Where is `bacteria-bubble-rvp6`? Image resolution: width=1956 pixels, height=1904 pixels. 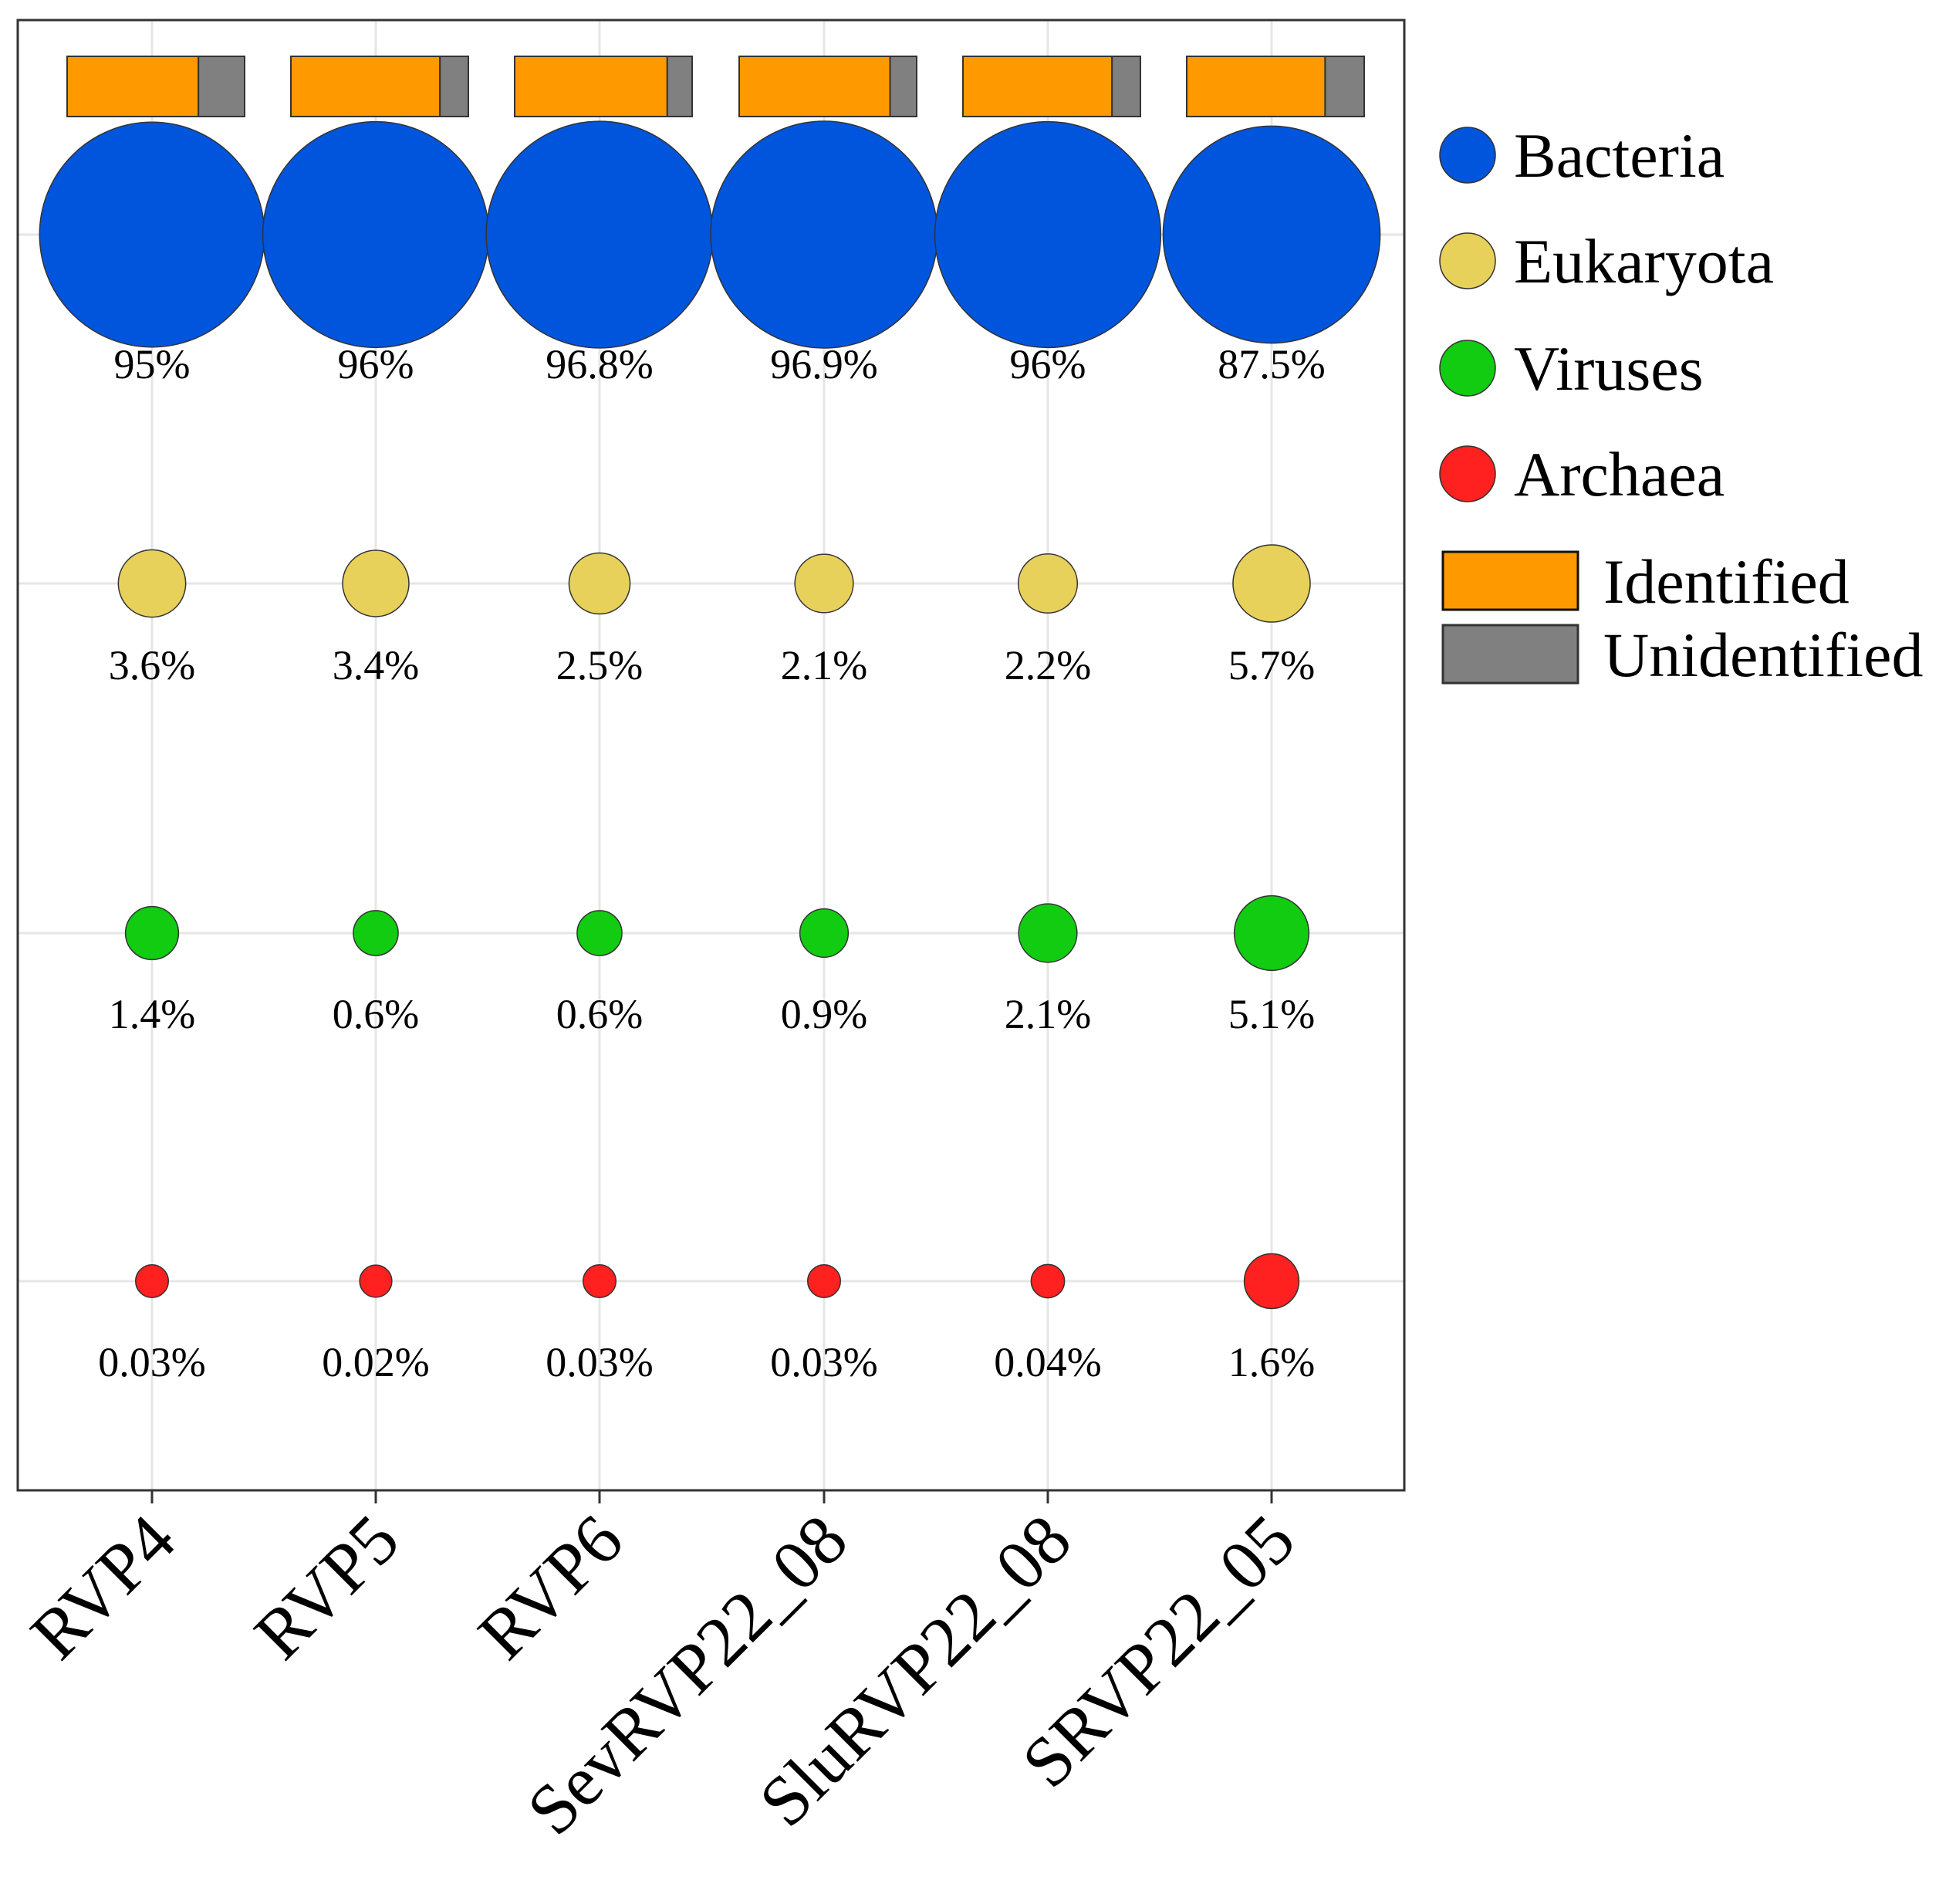
bacteria-bubble-rvp6 is located at coordinates (599, 234).